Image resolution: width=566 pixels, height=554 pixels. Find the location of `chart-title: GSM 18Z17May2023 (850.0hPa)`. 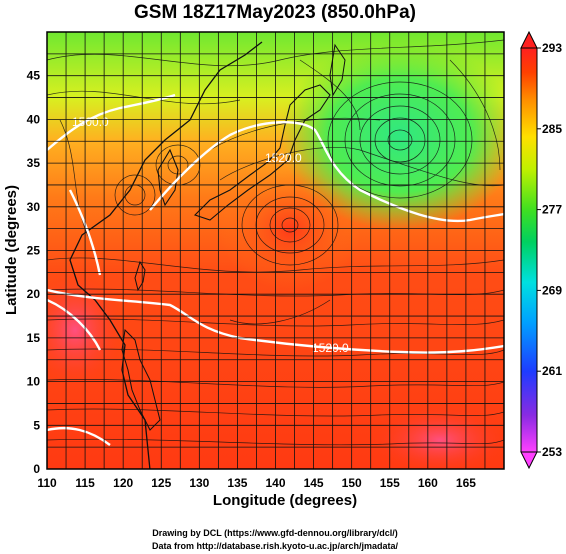

chart-title: GSM 18Z17May2023 (850.0hPa) is located at coordinates (275, 12).